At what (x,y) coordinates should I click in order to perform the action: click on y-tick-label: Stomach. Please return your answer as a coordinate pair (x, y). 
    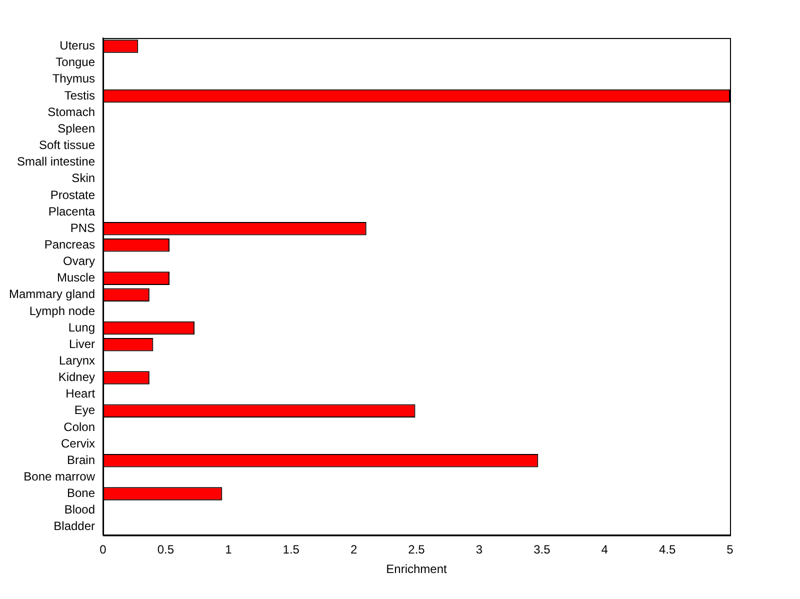
    Looking at the image, I should click on (72, 111).